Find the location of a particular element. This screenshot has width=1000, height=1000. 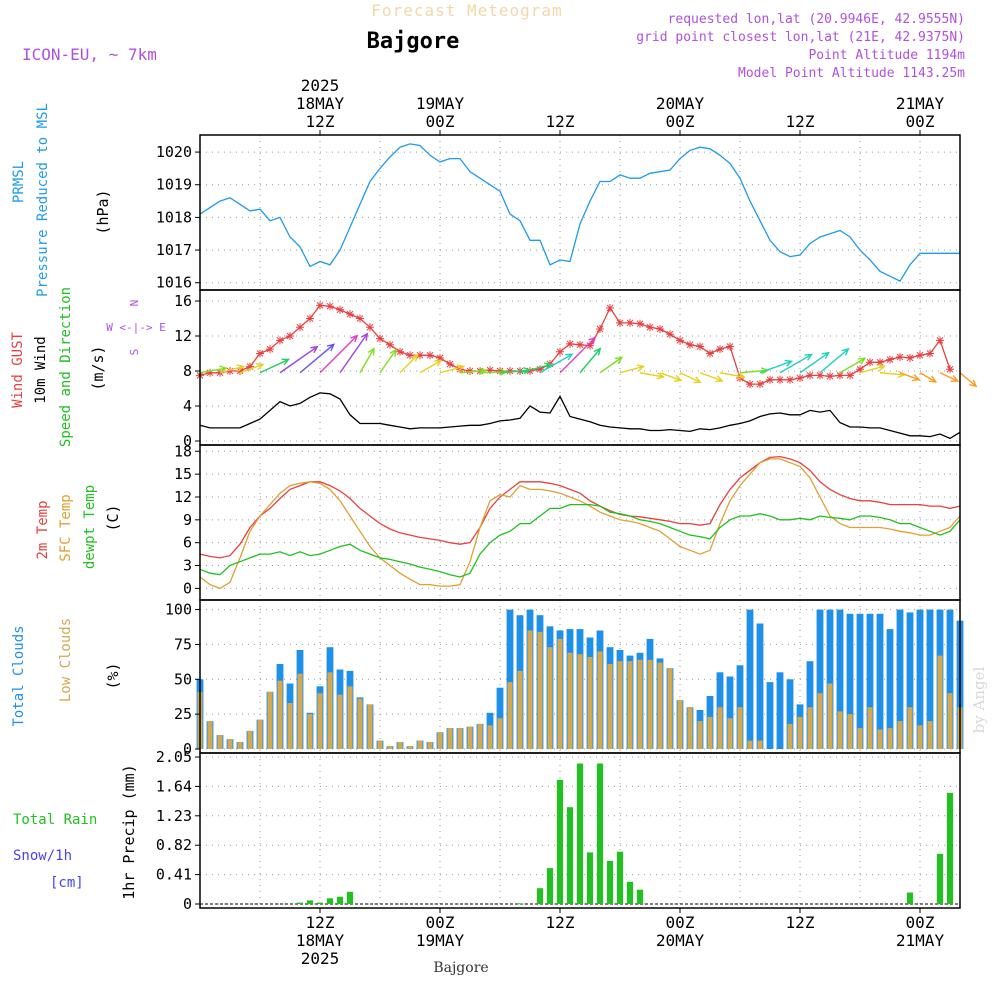

temperature-series-2m-temp is located at coordinates (580, 507).